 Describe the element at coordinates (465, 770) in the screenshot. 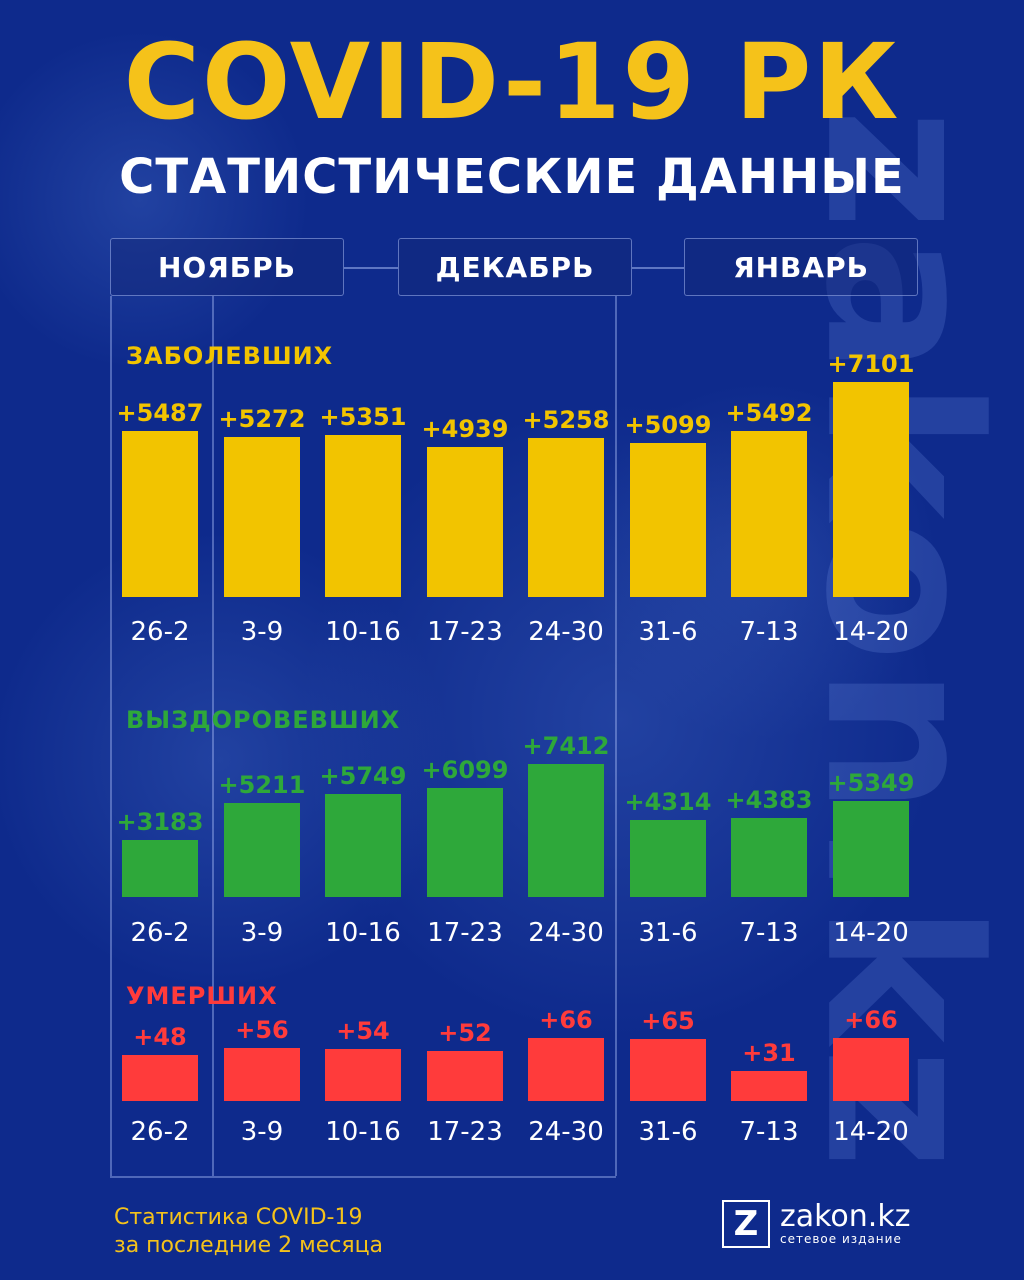

I see `value-label-recovered: +6099` at that location.